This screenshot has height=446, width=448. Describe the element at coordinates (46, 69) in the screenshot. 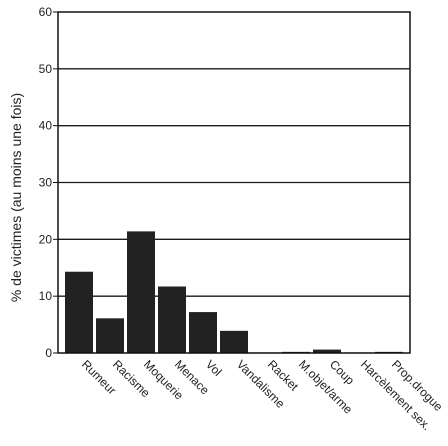

I see `y-tick-label: 50` at that location.